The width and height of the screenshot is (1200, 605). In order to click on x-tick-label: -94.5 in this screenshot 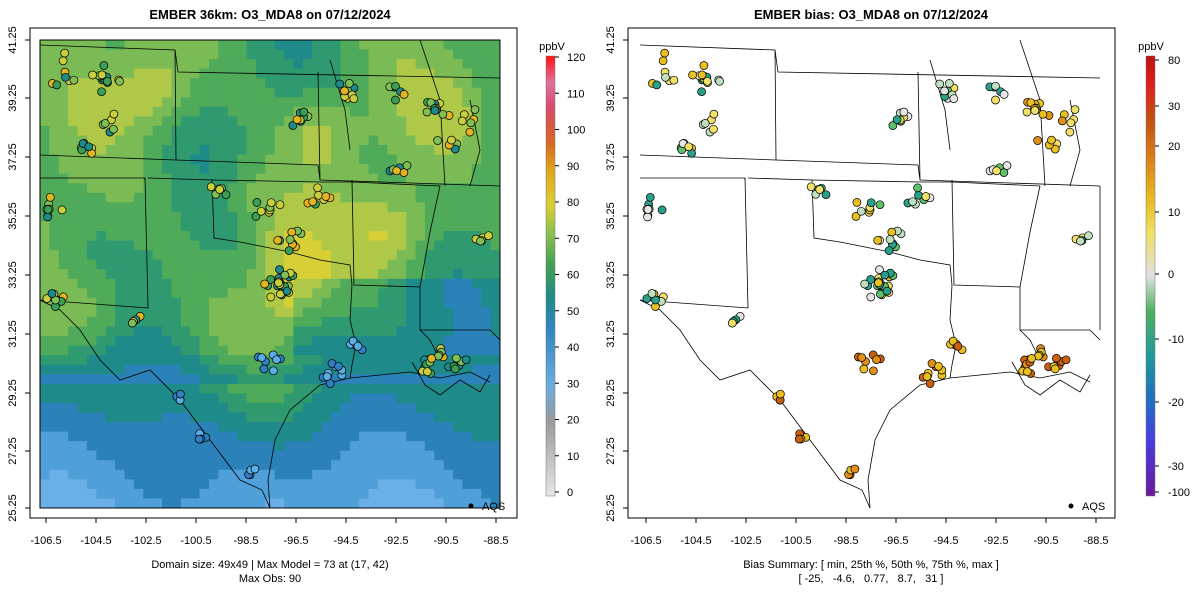, I will do `click(945, 541)`.